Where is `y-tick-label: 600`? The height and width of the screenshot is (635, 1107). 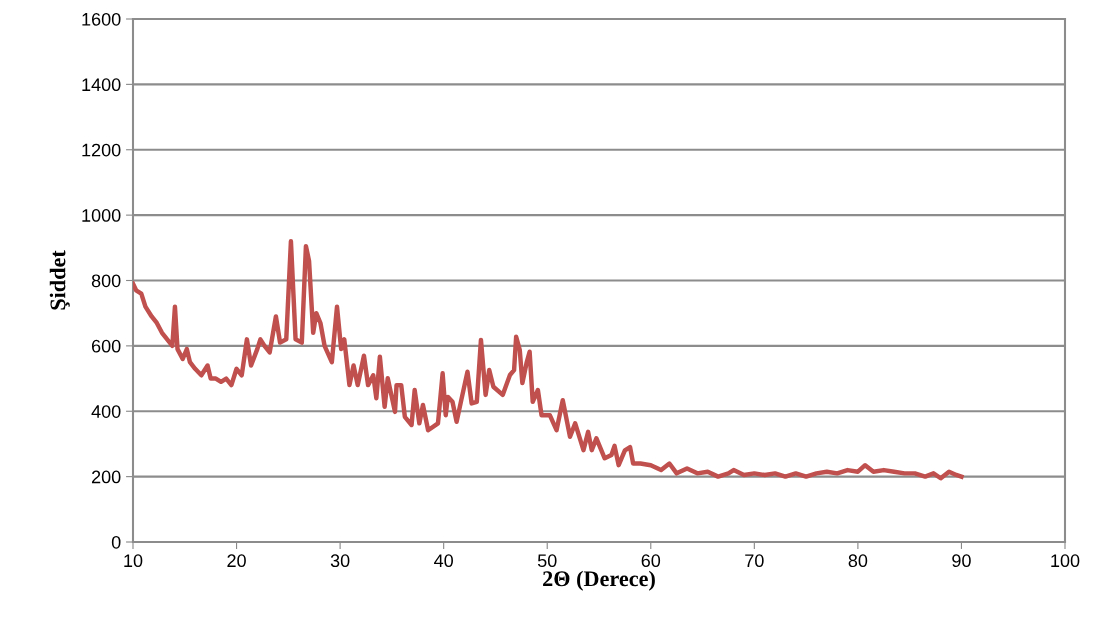 y-tick-label: 600 is located at coordinates (106, 346).